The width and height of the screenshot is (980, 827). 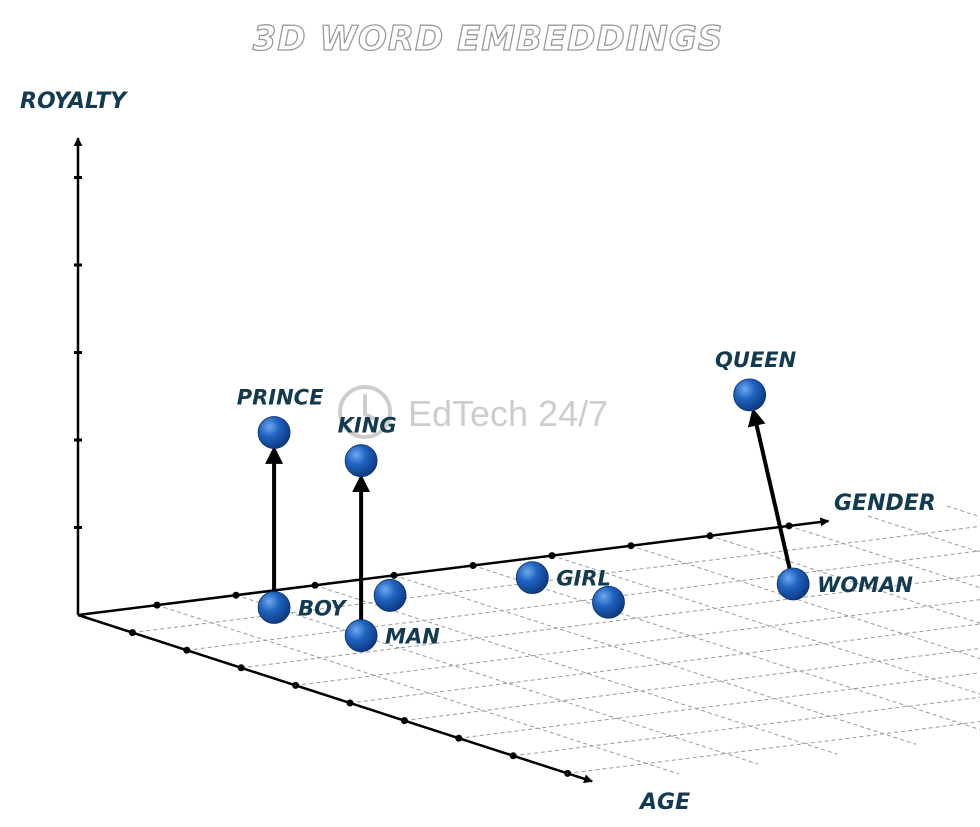 I want to click on label-queen: QUEEN, so click(x=756, y=360).